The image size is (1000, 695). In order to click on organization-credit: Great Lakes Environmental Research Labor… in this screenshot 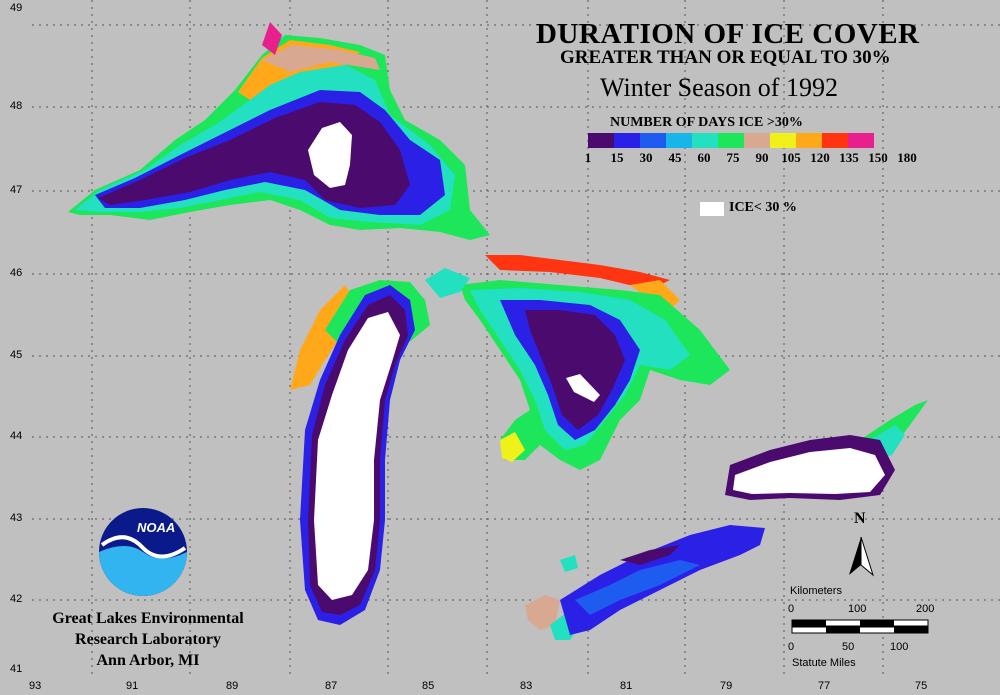, I will do `click(148, 639)`.